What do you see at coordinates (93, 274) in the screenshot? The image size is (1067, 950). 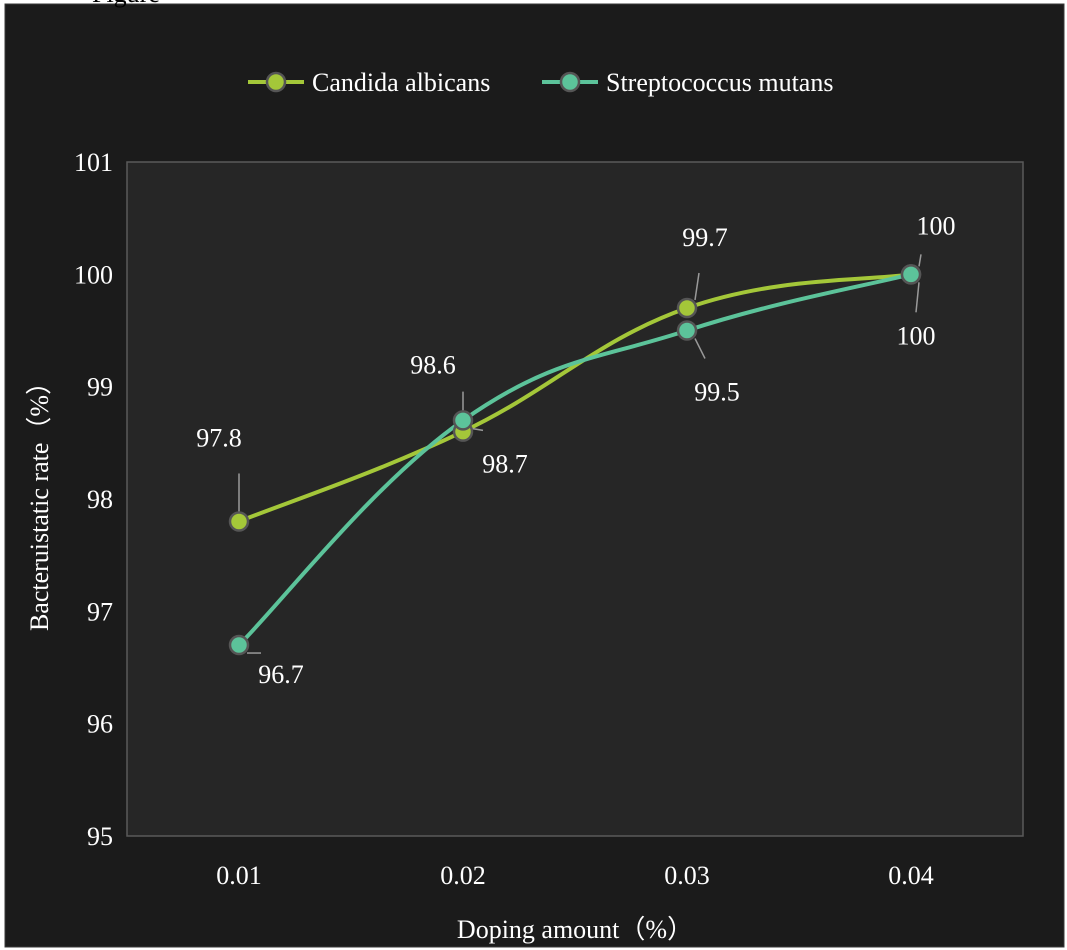 I see `y-tick-label: 100` at bounding box center [93, 274].